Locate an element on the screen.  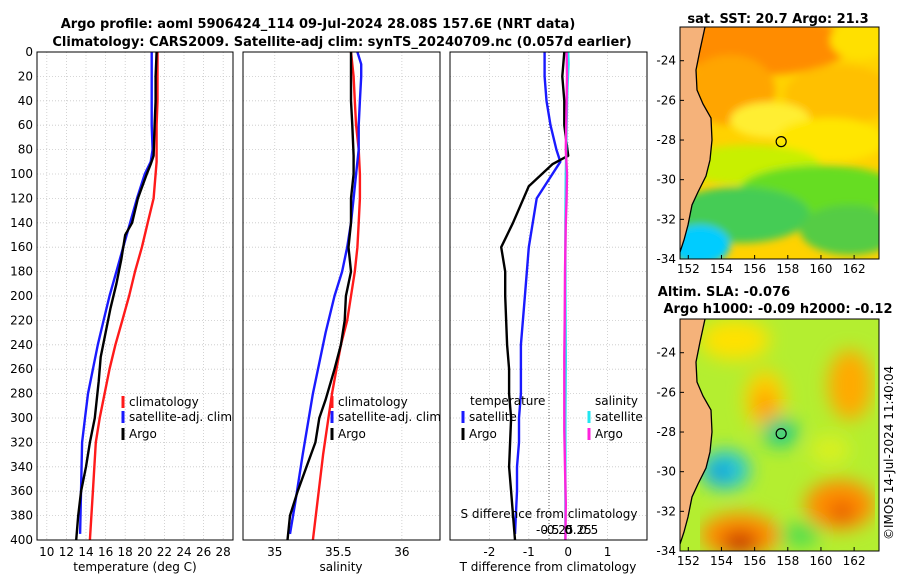
x-tick-label: 12 is located at coordinates (66, 552).